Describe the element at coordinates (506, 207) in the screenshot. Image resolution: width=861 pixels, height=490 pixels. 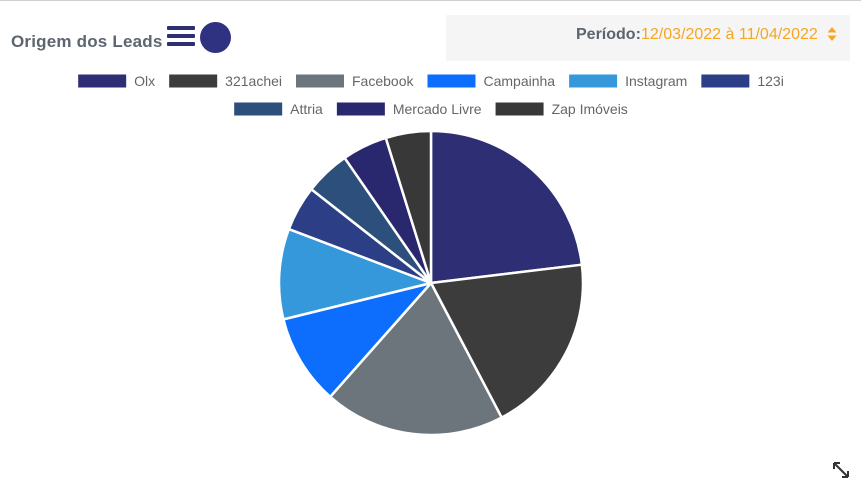
I see `pie-slice-olx` at that location.